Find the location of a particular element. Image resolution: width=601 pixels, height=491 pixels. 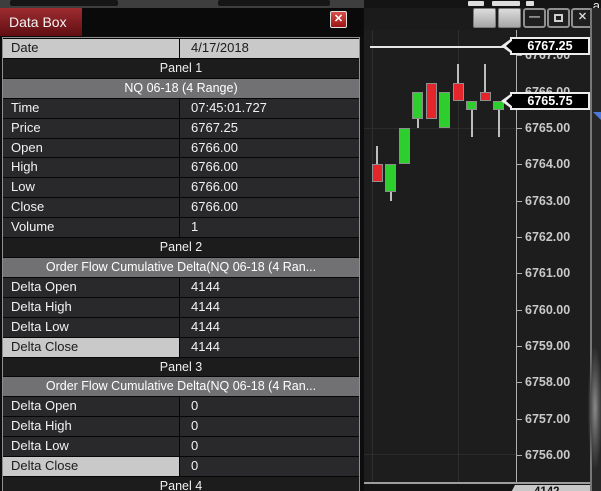

cumulative-delta-marker: 4142 is located at coordinates (548, 488).